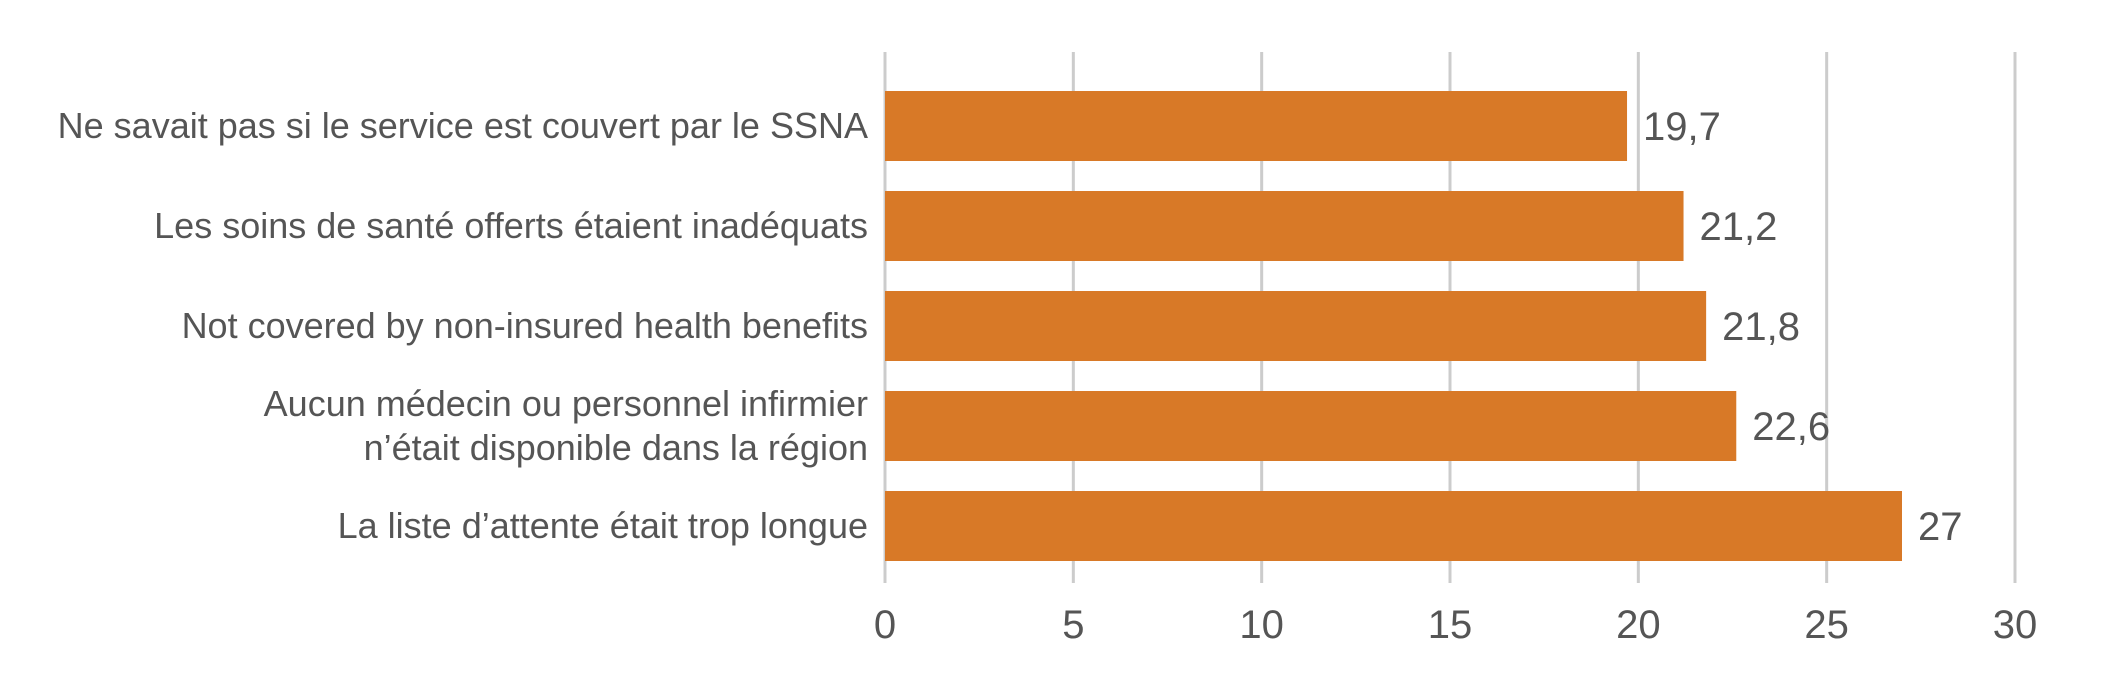 This screenshot has width=2105, height=699. What do you see at coordinates (885, 625) in the screenshot?
I see `x-tick-label: 0` at bounding box center [885, 625].